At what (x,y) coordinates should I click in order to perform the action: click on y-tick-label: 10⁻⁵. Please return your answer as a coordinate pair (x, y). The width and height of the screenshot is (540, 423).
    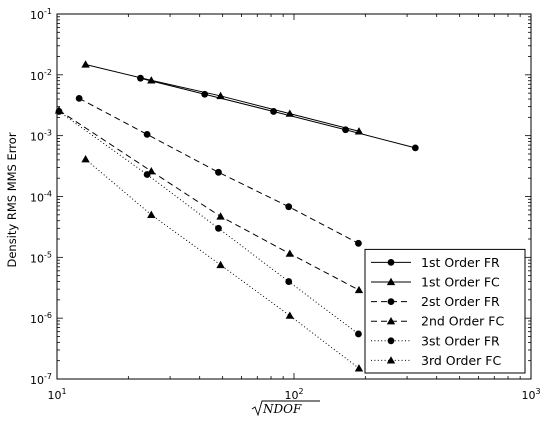
    Looking at the image, I should click on (41, 257).